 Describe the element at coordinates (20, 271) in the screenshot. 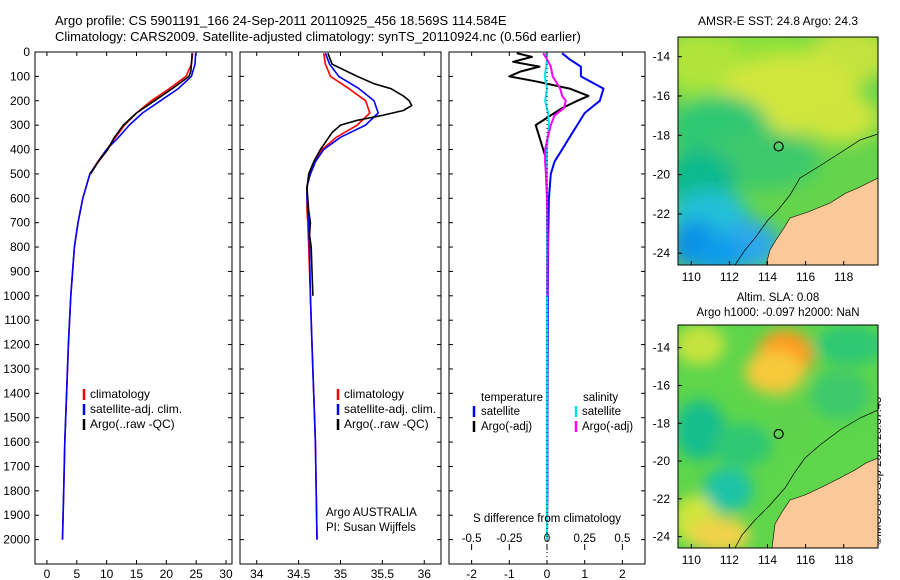

I see `depth-tick-label: 900` at that location.